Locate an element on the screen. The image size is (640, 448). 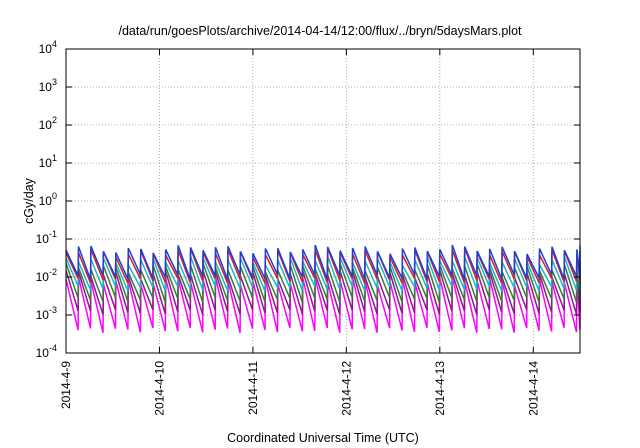
x-tick-label: 2014-4-13 is located at coordinates (440, 388).